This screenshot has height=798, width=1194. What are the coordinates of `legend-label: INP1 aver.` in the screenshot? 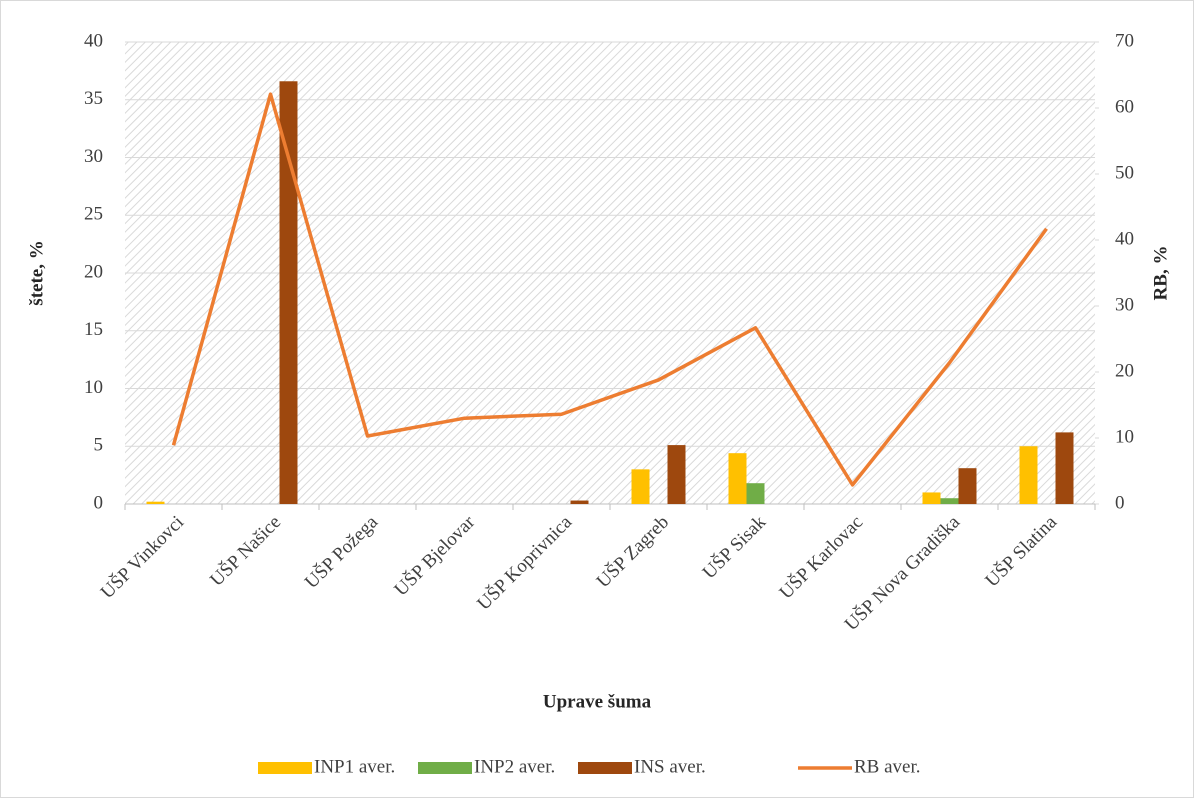 It's located at (354, 766).